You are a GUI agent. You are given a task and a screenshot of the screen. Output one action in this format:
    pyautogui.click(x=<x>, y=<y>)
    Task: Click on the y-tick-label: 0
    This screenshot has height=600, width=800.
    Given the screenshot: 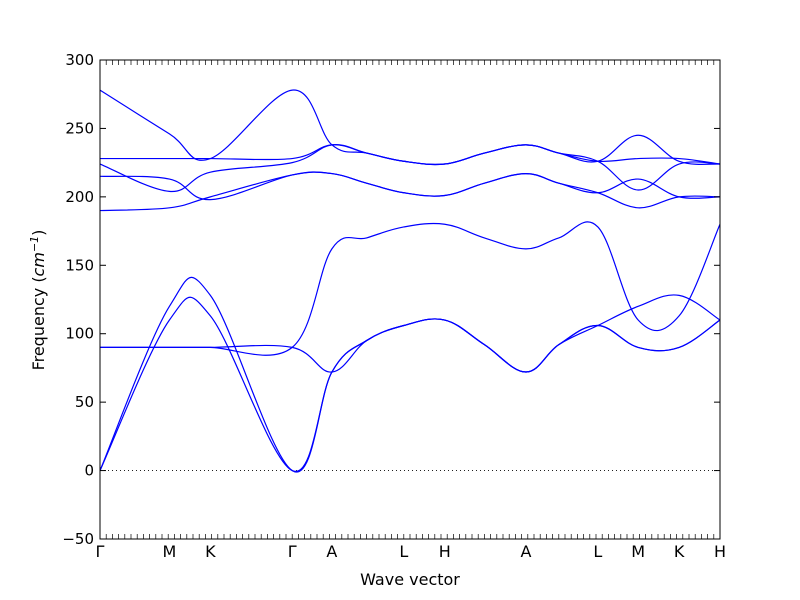 What is the action you would take?
    pyautogui.click(x=89, y=471)
    